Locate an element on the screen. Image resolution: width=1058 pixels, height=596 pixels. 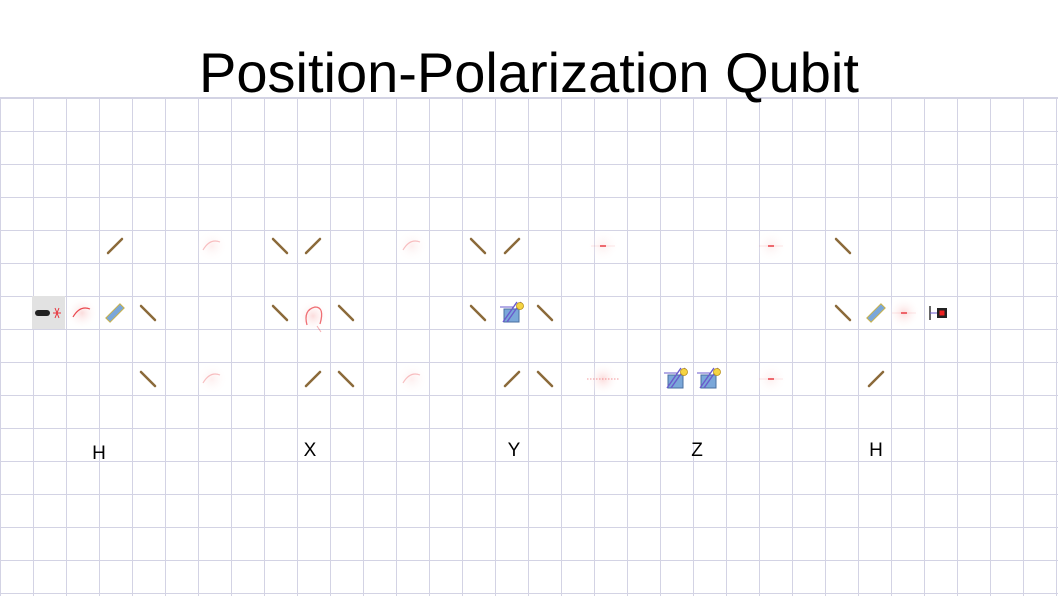
gate-label-h-first: H is located at coordinates (99, 453).